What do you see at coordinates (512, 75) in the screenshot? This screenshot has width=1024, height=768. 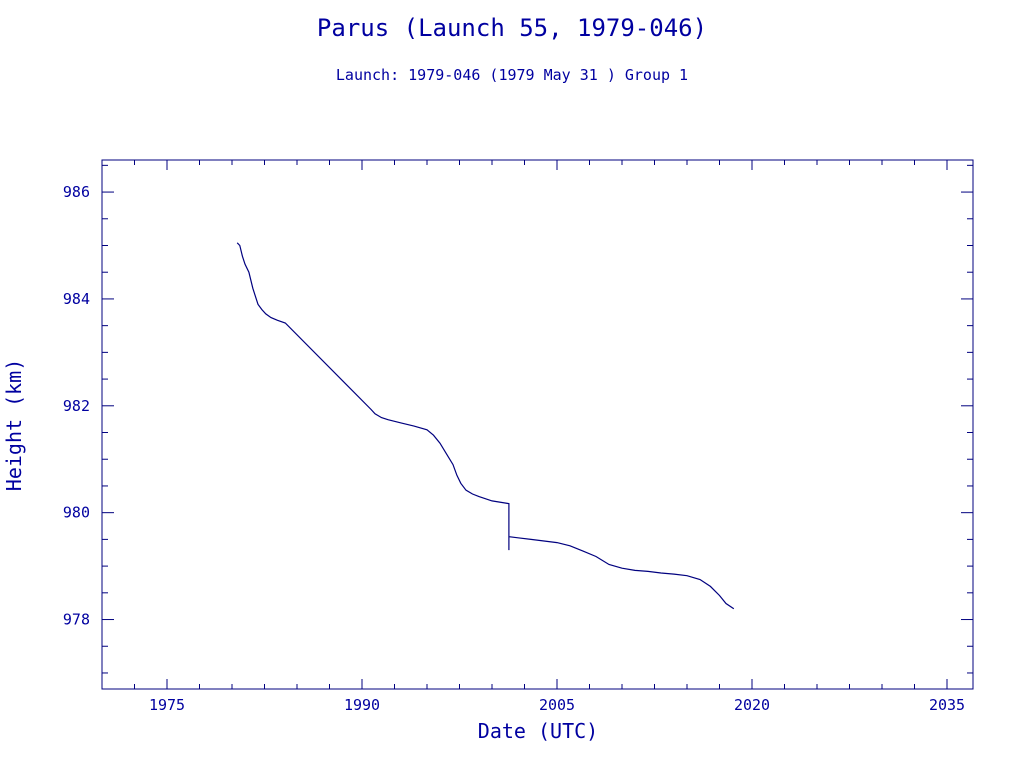 I see `chart-subtitle: Launch: 1979-046 (1979 May 31 ) Group 1` at bounding box center [512, 75].